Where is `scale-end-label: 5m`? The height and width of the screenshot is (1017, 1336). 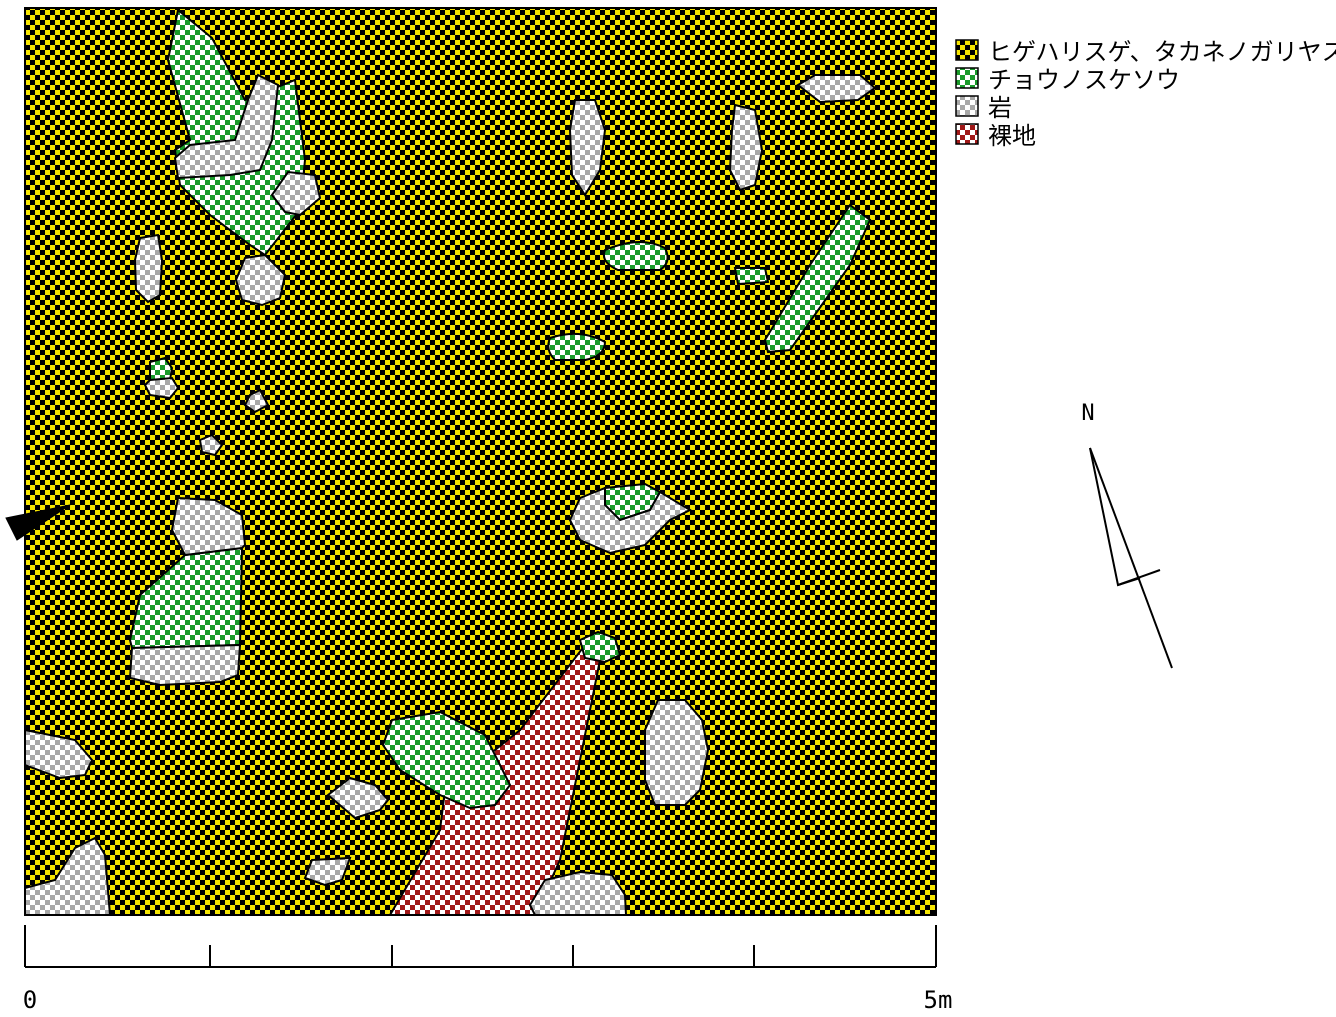
scale-end-label: 5m is located at coordinates (938, 1000).